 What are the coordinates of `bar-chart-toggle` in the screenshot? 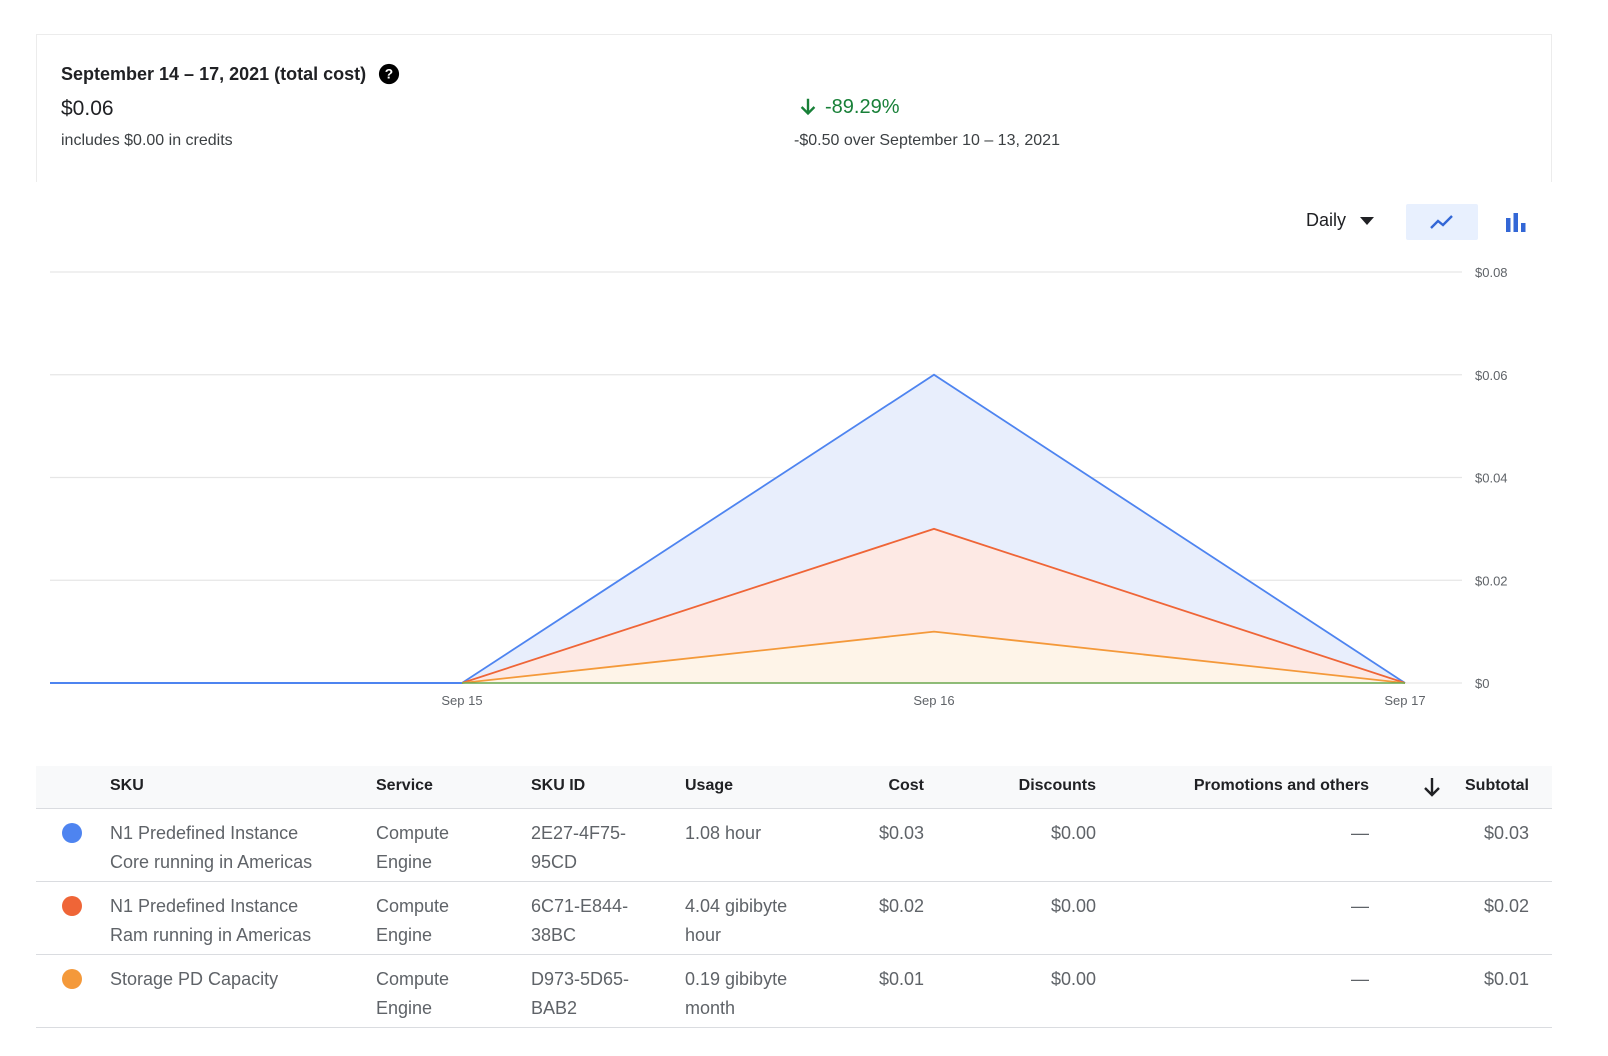 It's located at (1516, 222).